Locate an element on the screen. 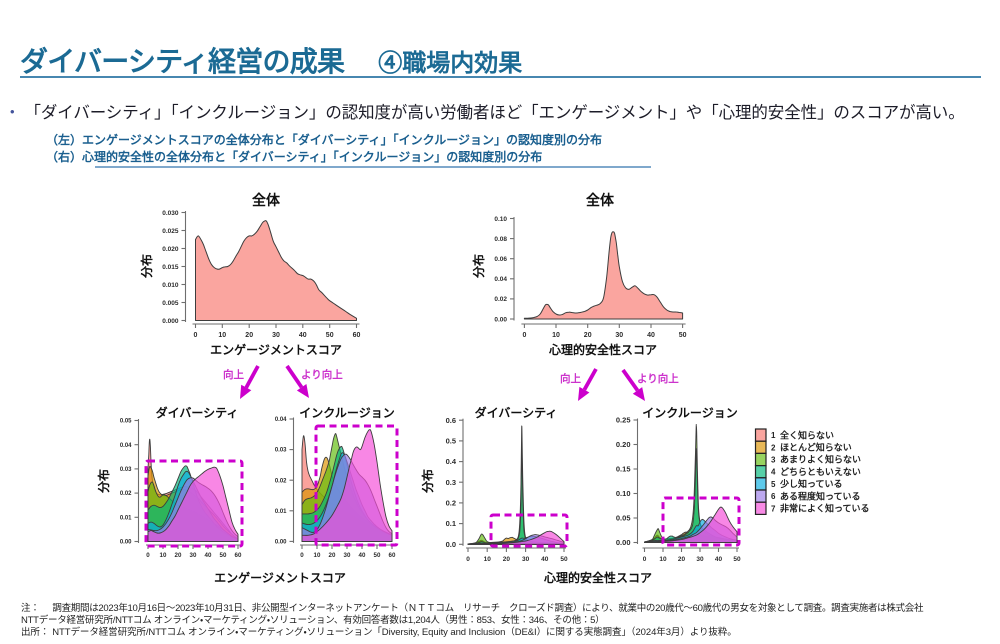 The width and height of the screenshot is (1000, 644). svg-text: 0.6 is located at coordinates (451, 420).